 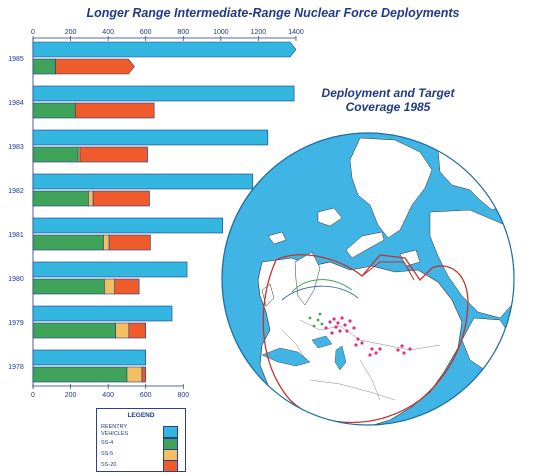 What do you see at coordinates (322, 286) in the screenshot?
I see `ss4-range-arc` at bounding box center [322, 286].